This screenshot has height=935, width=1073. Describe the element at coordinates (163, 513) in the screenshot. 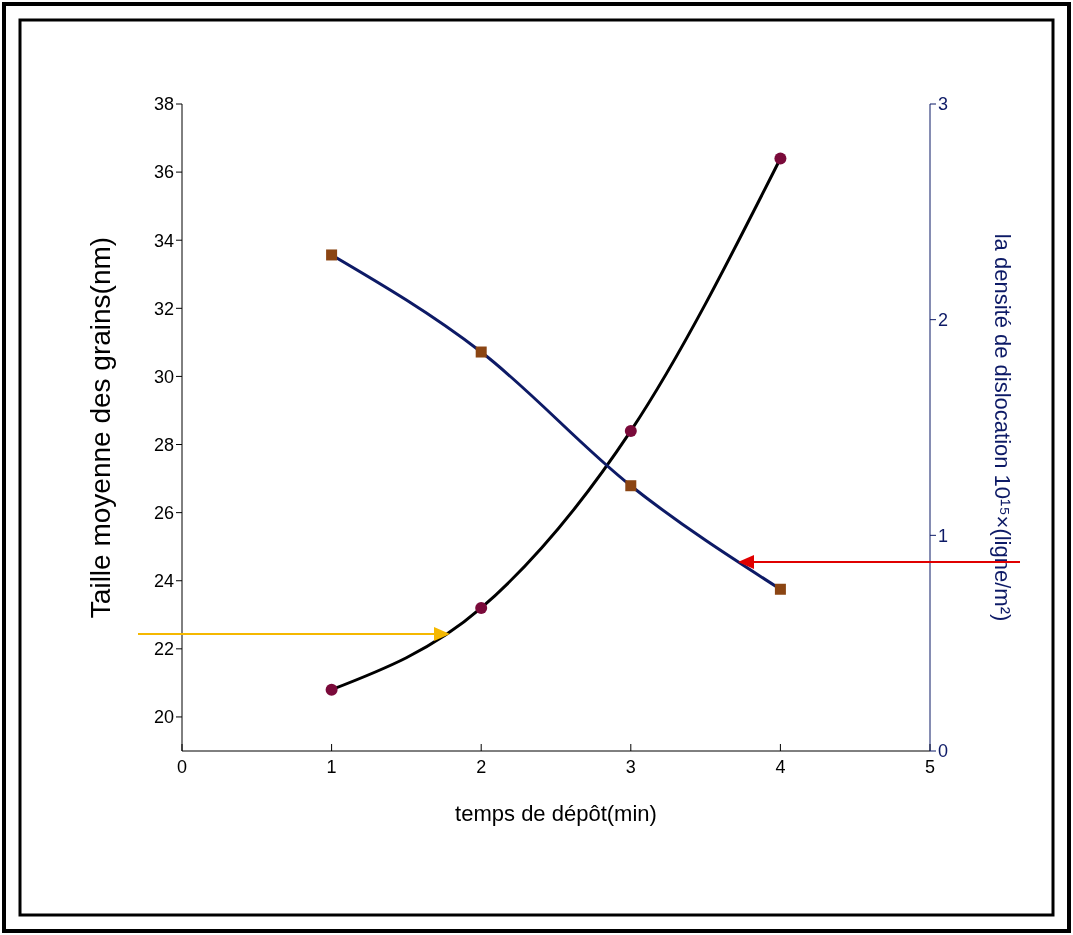

I see `y-tick-label: 26` at that location.